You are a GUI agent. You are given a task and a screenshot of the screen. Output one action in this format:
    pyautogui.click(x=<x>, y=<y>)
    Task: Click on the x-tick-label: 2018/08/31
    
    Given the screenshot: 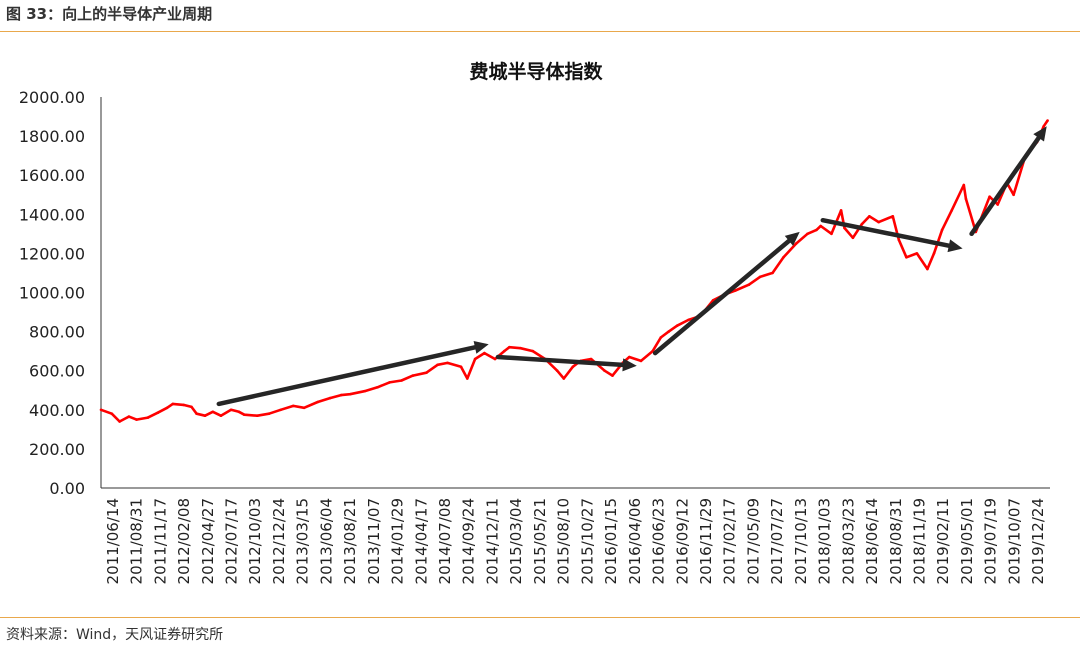 What is the action you would take?
    pyautogui.click(x=896, y=541)
    